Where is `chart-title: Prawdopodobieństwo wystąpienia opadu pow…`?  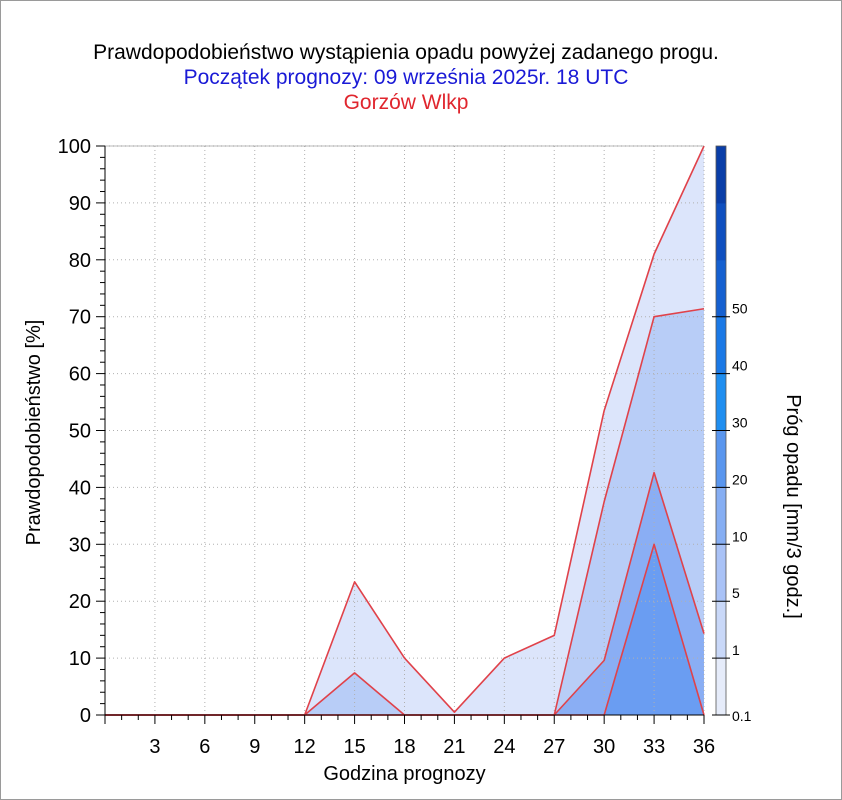
chart-title: Prawdopodobieństwo wystąpienia opadu pow… is located at coordinates (406, 52).